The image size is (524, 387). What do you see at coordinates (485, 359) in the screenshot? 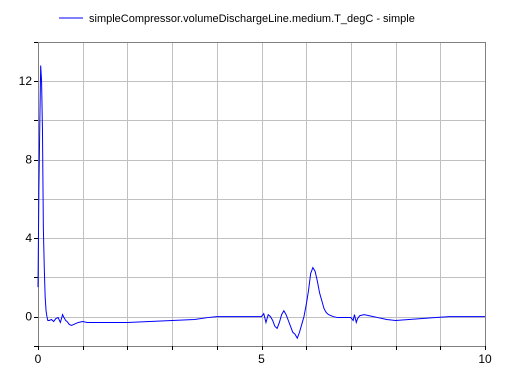
I see `x-tick-label: 10` at bounding box center [485, 359].